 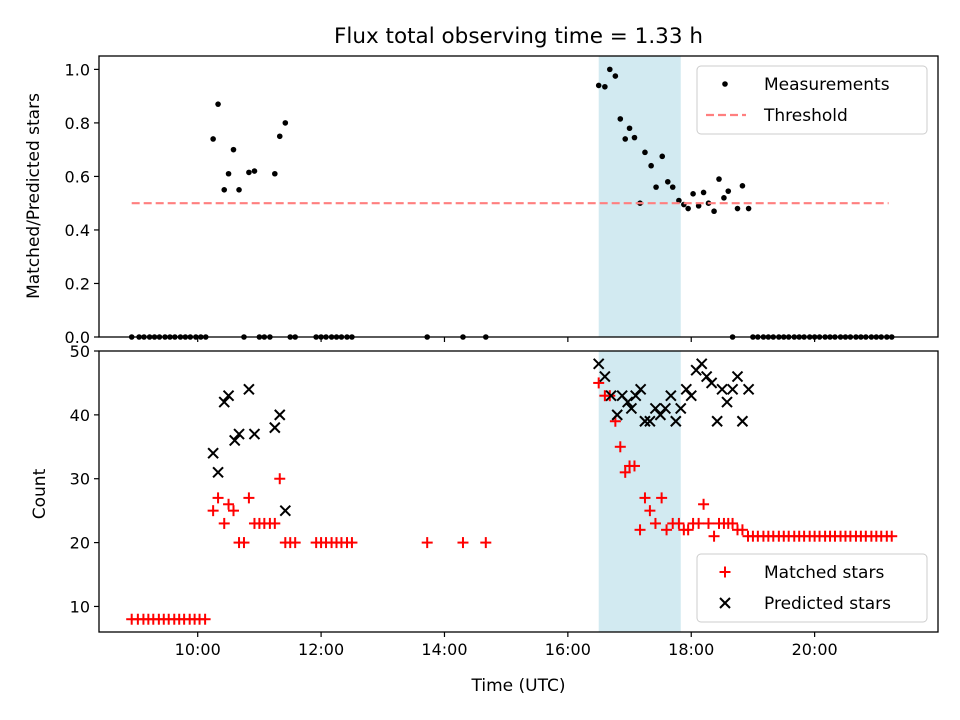 I want to click on bottom-y-tick-label: 50, so click(x=80, y=351).